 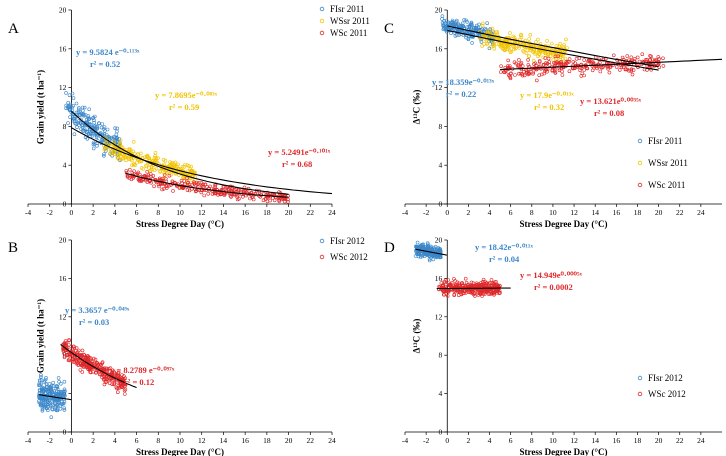 I want to click on x-tick-label: 8, so click(x=158, y=440).